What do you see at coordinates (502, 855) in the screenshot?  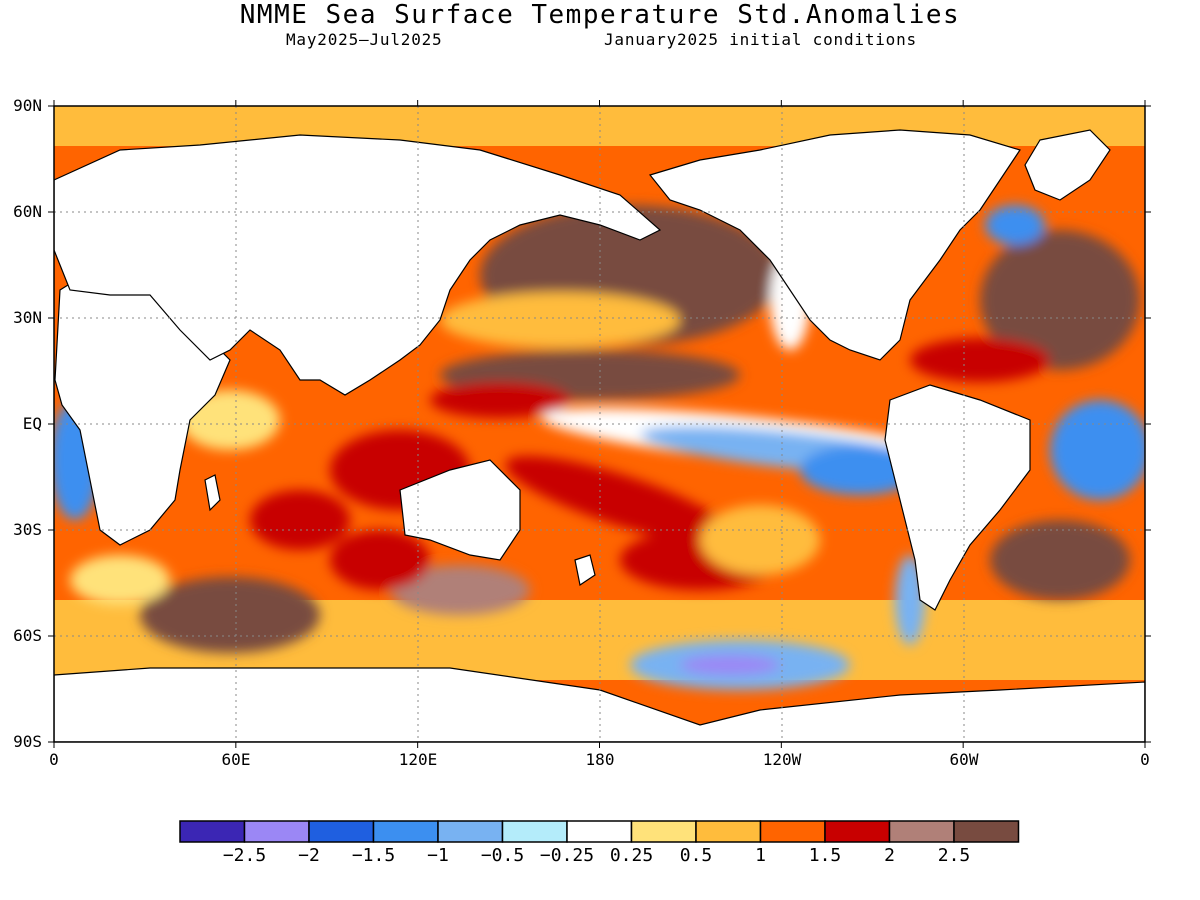 I see `colorbar-label: −0.5` at bounding box center [502, 855].